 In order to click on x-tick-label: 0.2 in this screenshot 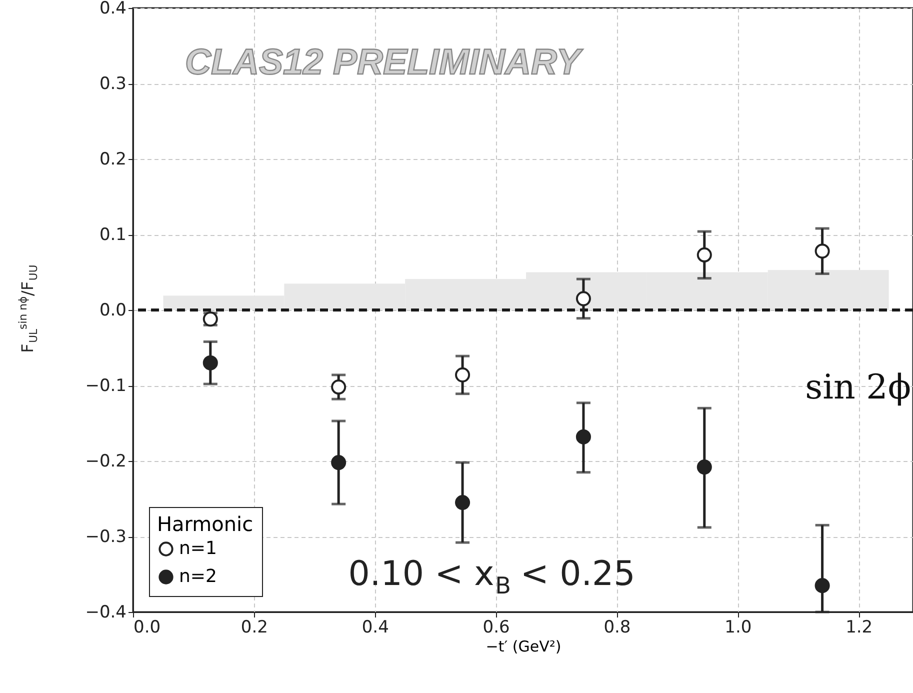, I will do `click(254, 628)`.